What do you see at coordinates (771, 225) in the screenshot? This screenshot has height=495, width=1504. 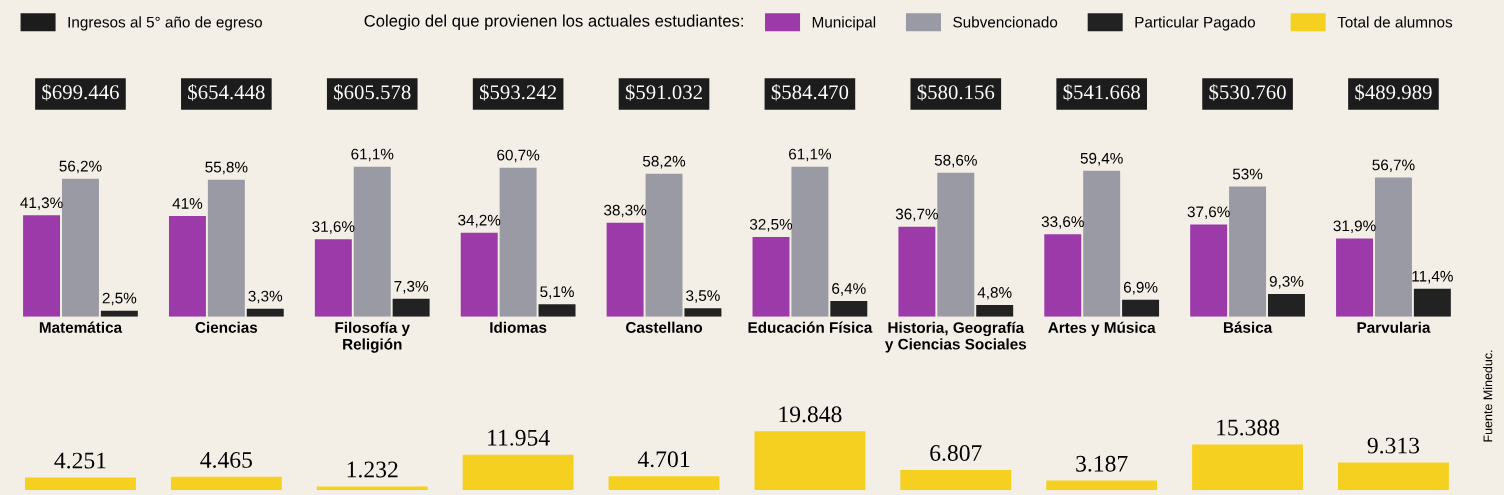 I see `data-label: 32,5%` at bounding box center [771, 225].